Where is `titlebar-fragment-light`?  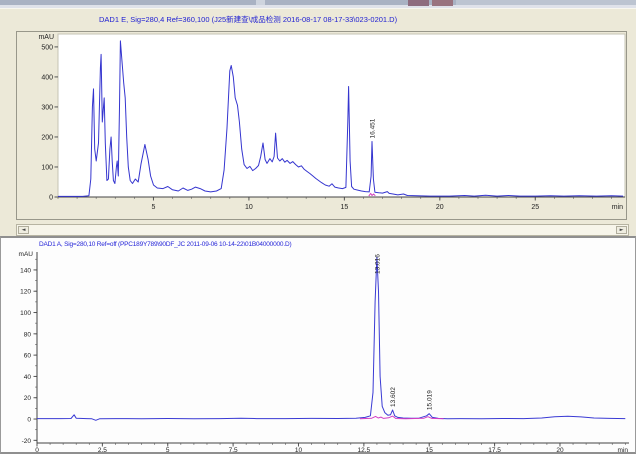
titlebar-fragment-light is located at coordinates (546, 2).